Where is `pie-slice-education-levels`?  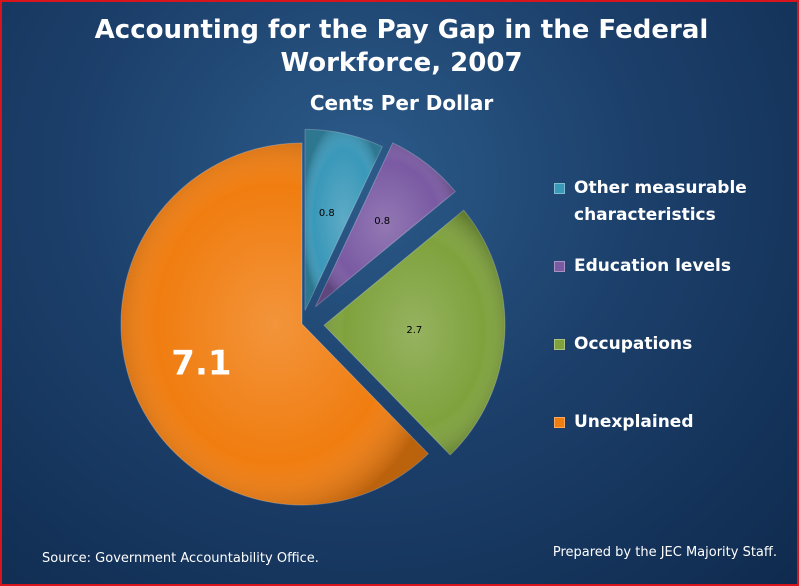 pie-slice-education-levels is located at coordinates (385, 225).